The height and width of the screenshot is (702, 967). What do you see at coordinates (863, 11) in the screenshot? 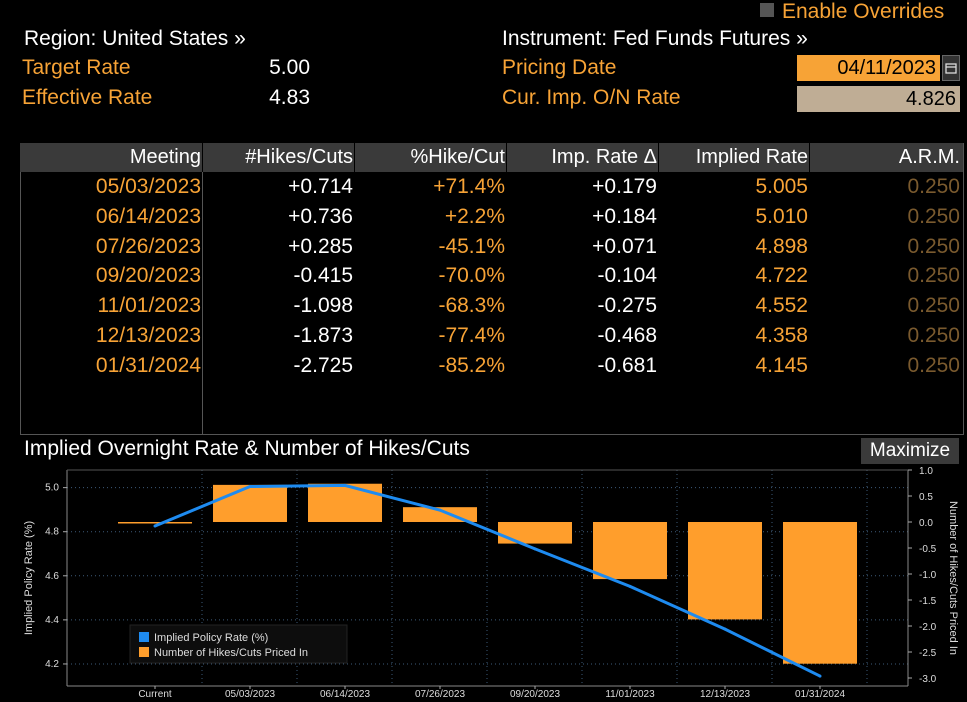
I see `overrides-label: Enable Overrides` at bounding box center [863, 11].